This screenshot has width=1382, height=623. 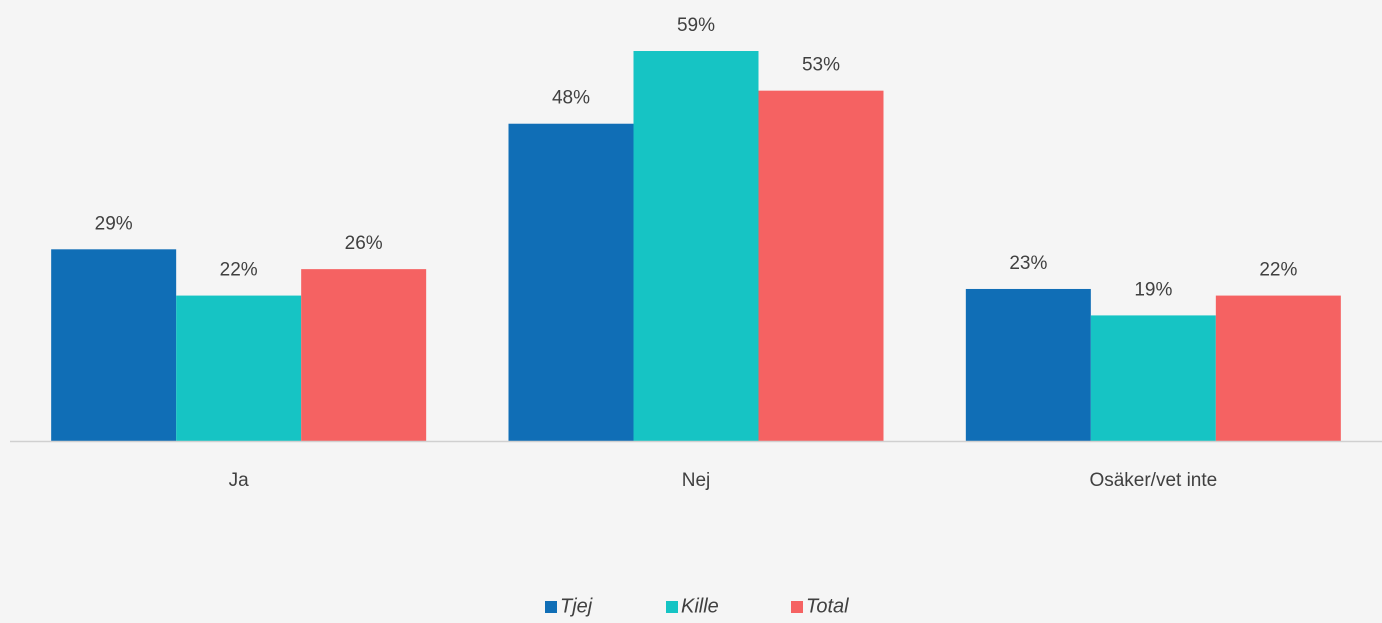 What do you see at coordinates (1153, 480) in the screenshot?
I see `x-tick-label: Osäker/vet inte` at bounding box center [1153, 480].